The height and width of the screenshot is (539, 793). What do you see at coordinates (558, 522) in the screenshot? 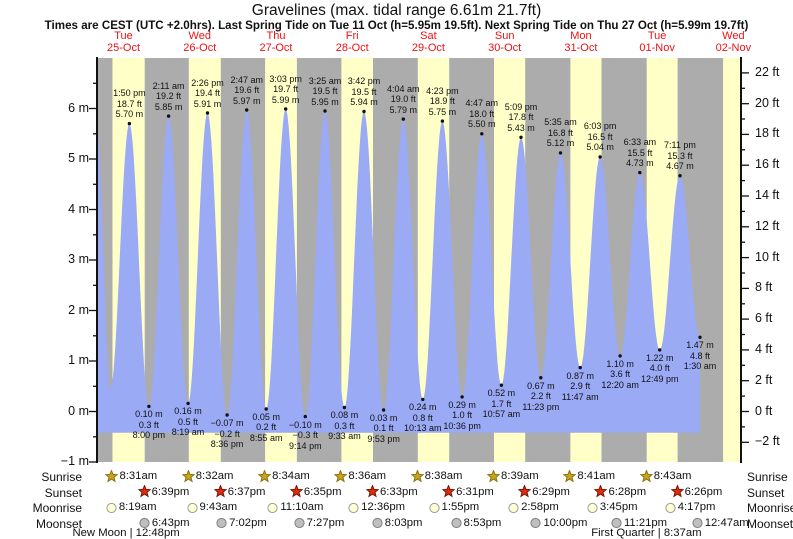
I see `moonset-event: 10:00pm` at bounding box center [558, 522].